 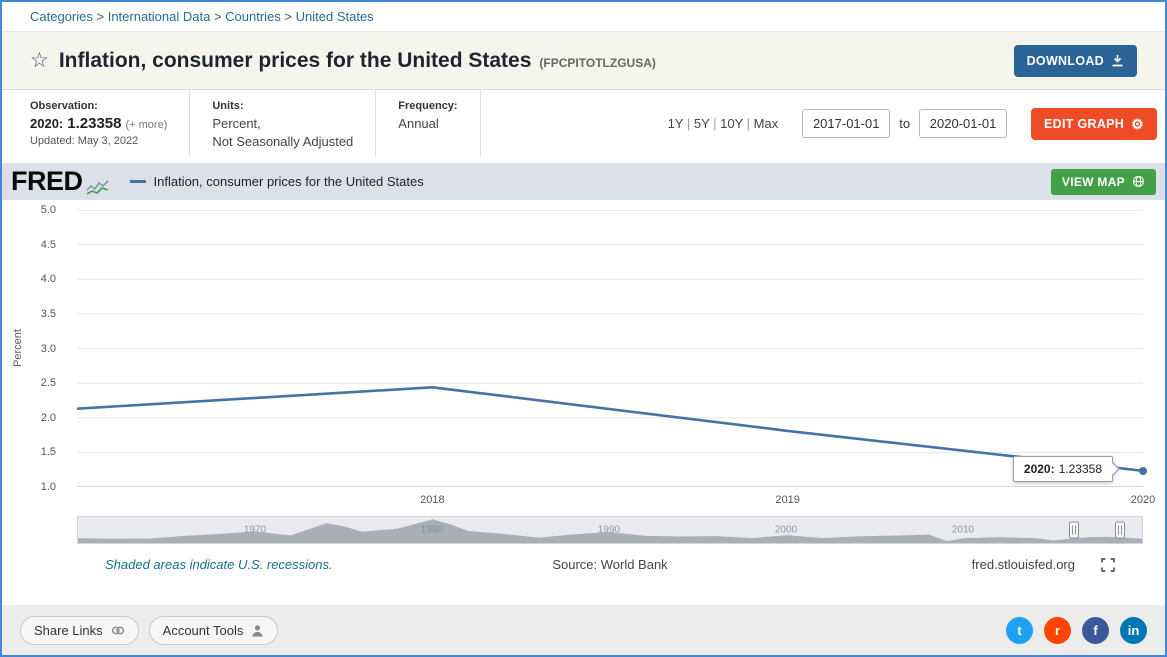 I want to click on twitter-icon: t, so click(x=1019, y=630).